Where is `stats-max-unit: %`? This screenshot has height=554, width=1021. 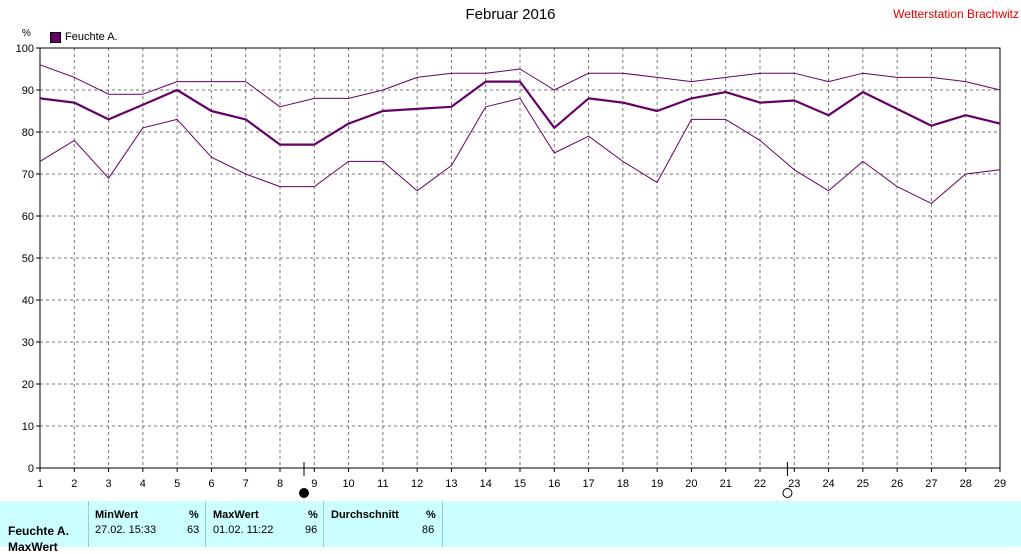
stats-max-unit: % is located at coordinates (313, 515).